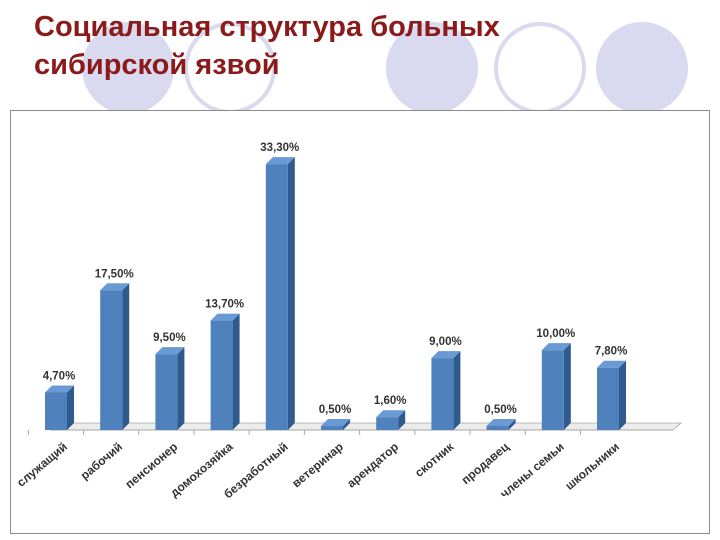  What do you see at coordinates (372, 465) in the screenshot?
I see `category-label: арендатор` at bounding box center [372, 465].